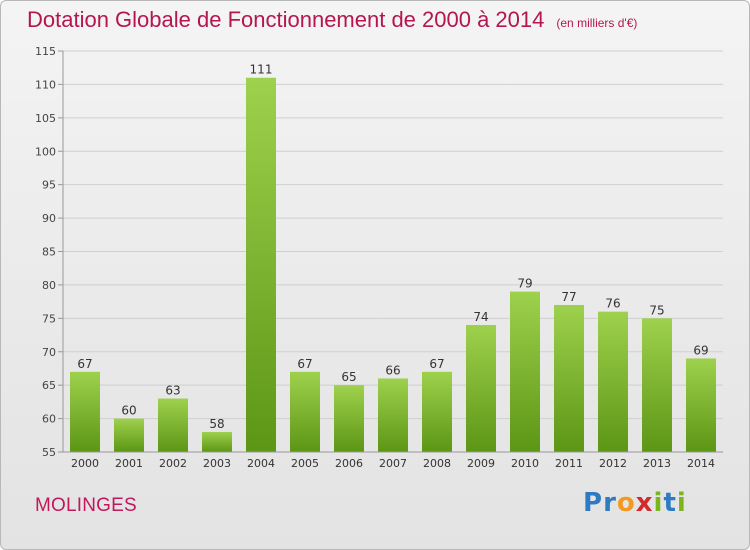 This screenshot has height=550, width=750. I want to click on data-label: 63, so click(172, 391).